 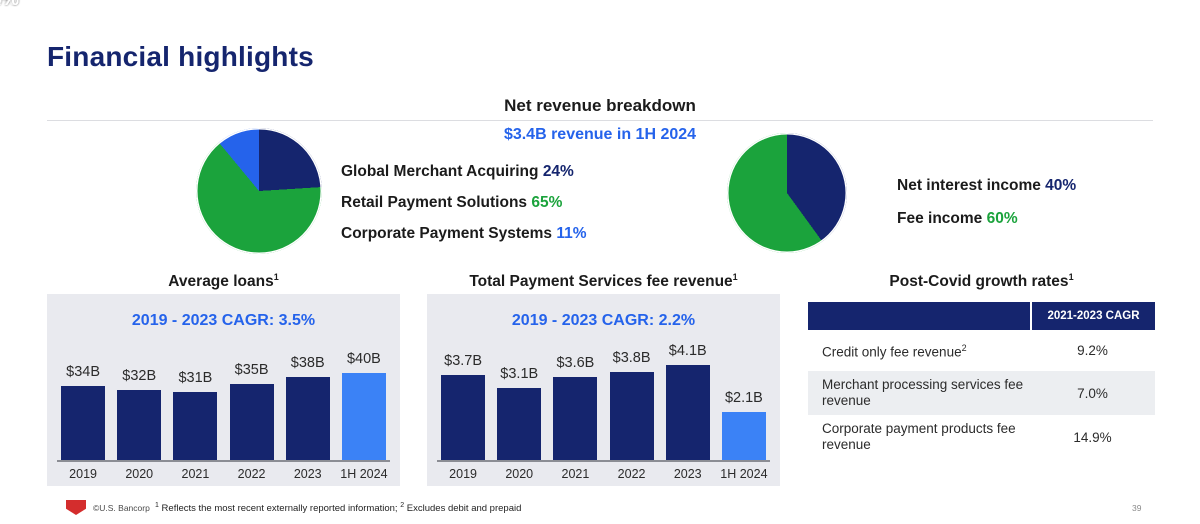 What do you see at coordinates (195, 378) in the screenshot?
I see `bar-value-label: $31B` at bounding box center [195, 378].